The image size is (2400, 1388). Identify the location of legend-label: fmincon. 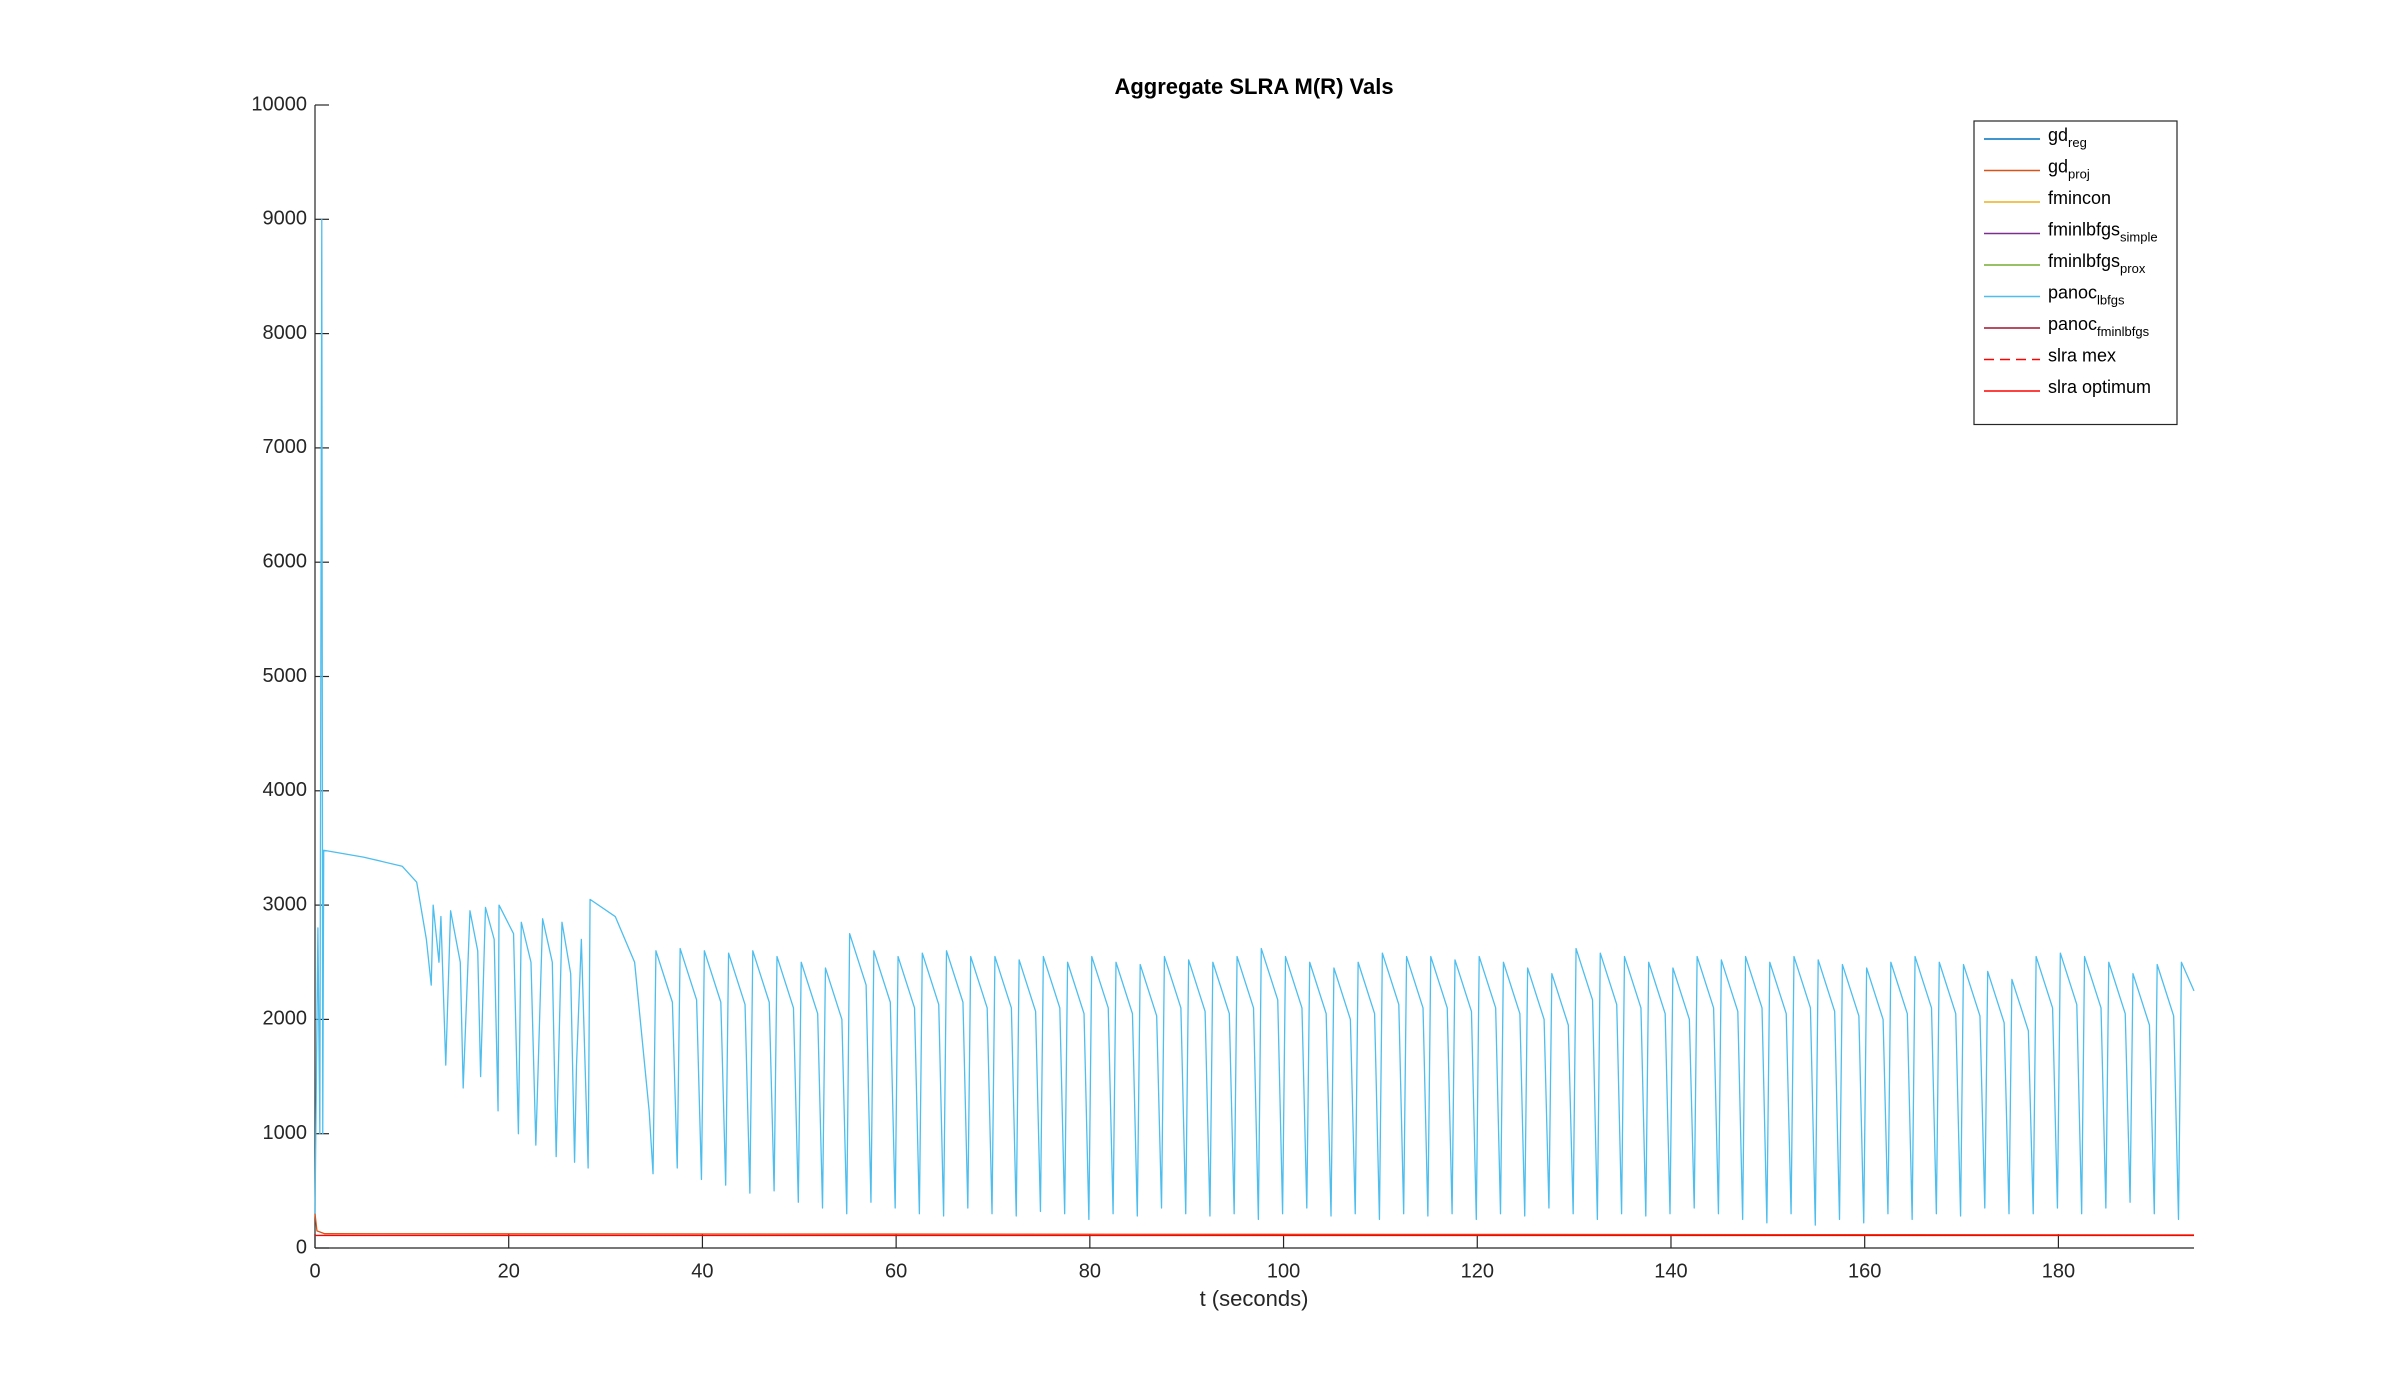
(2079, 198).